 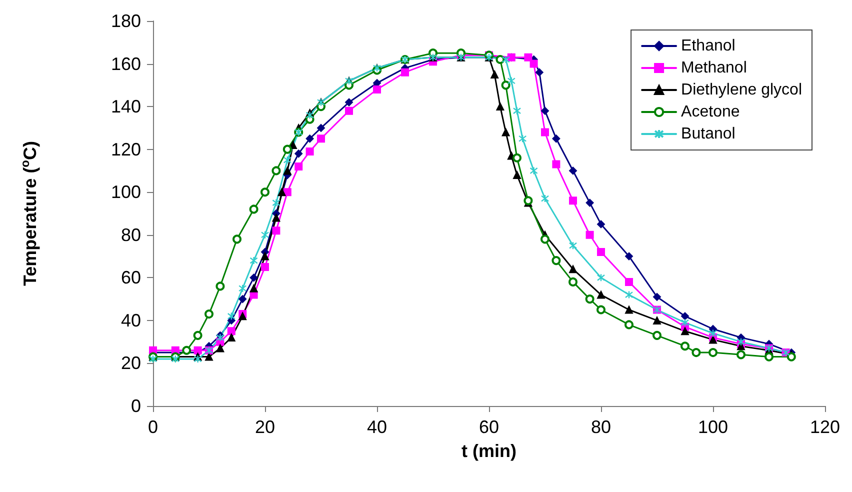 What do you see at coordinates (125, 149) in the screenshot?
I see `y-tick-label: 120` at bounding box center [125, 149].